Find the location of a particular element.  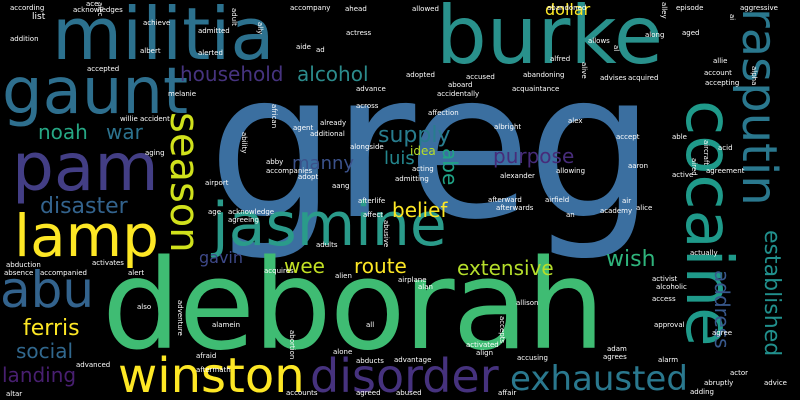

word-acknowledge: acknowledge is located at coordinates (251, 212).